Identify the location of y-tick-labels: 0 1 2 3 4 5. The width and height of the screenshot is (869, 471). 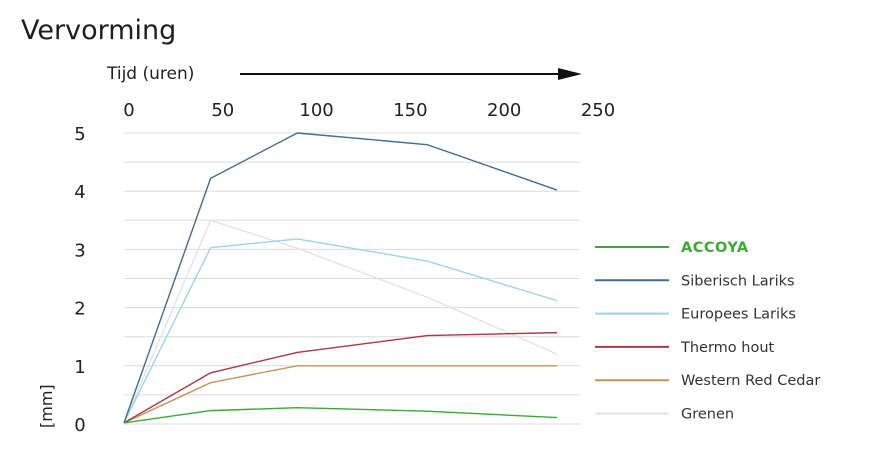
(79, 280).